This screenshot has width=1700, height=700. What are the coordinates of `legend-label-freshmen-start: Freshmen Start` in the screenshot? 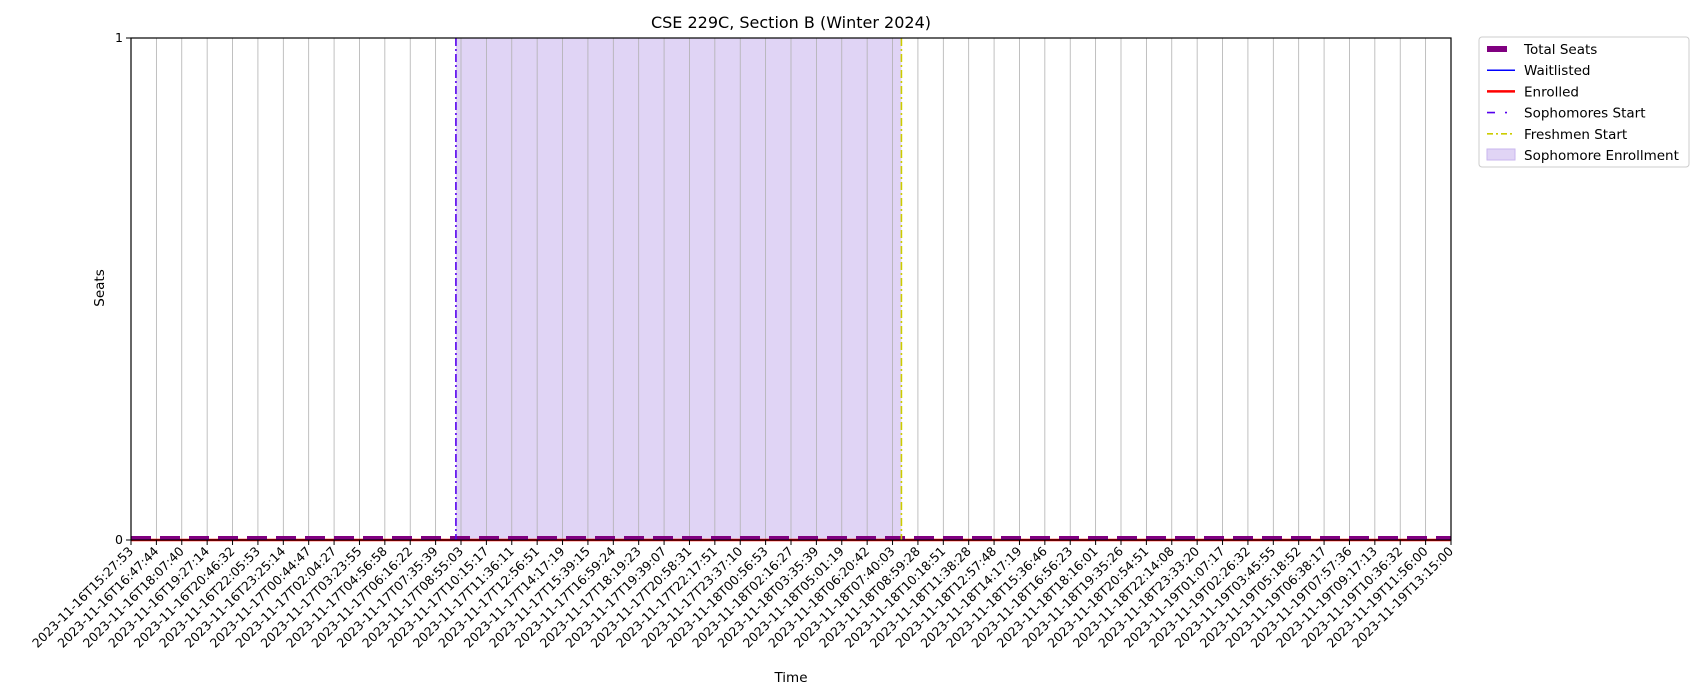 It's located at (1575, 135).